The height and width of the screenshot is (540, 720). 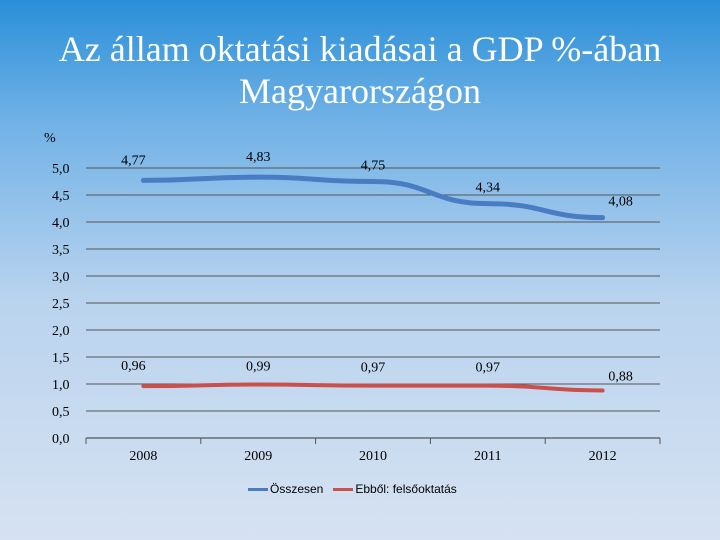 What do you see at coordinates (61, 250) in the screenshot?
I see `y-tick-label: 3,5` at bounding box center [61, 250].